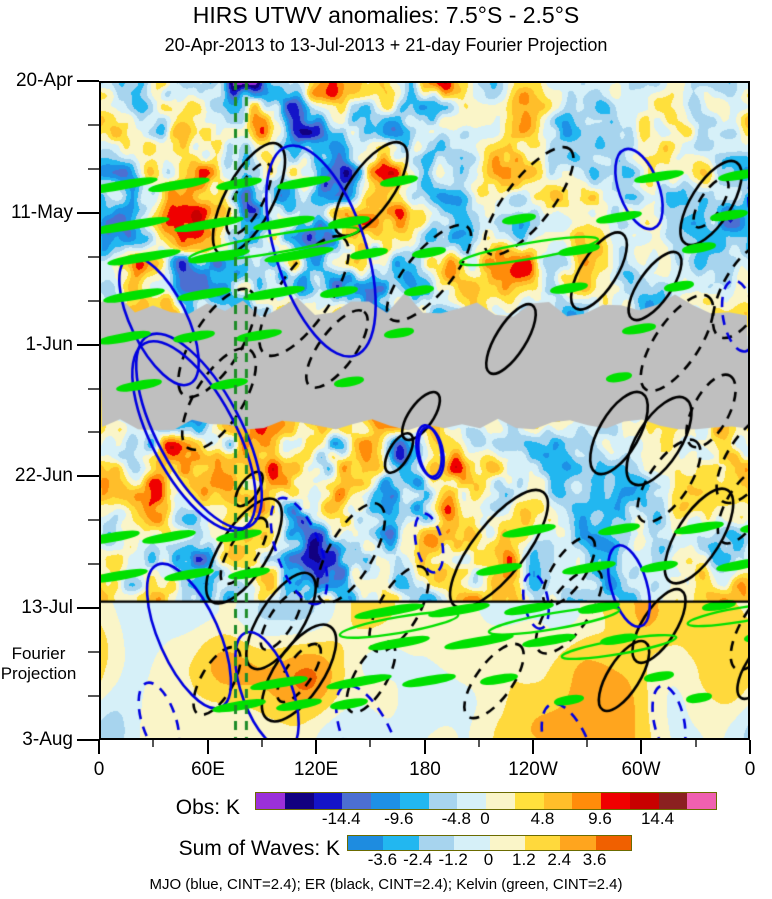 The height and width of the screenshot is (899, 772). Describe the element at coordinates (208, 769) in the screenshot. I see `x-axis-label: 60E` at that location.